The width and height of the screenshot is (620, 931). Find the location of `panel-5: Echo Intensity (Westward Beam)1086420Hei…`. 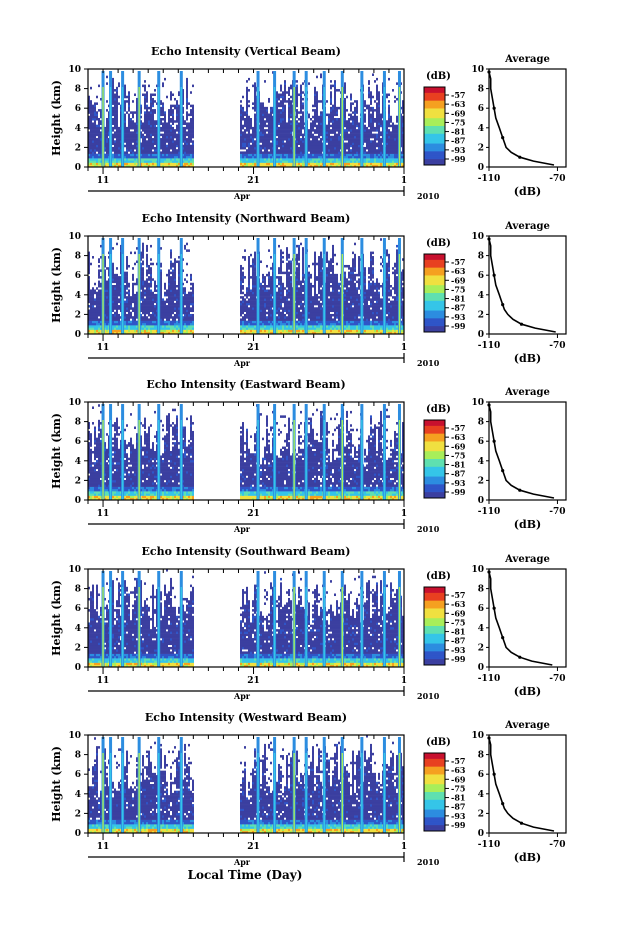

panel-5: Echo Intensity (Westward Beam)1086420Hei… is located at coordinates (308, 789).